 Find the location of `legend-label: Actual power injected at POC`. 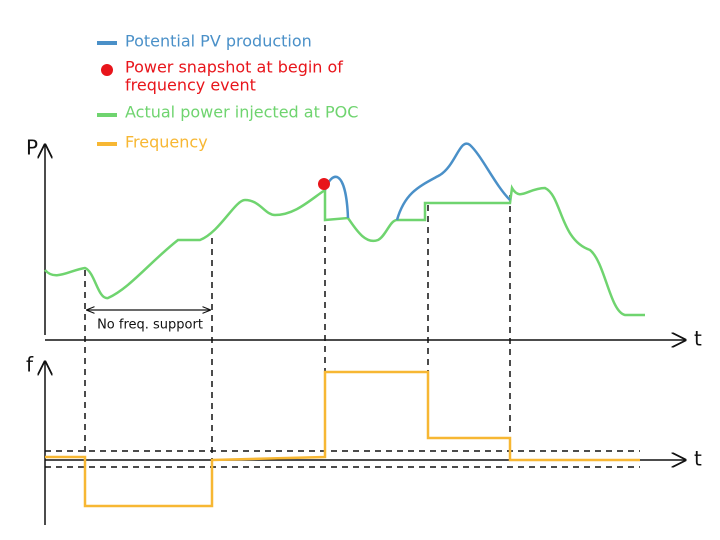

legend-label: Actual power injected at POC is located at coordinates (241, 112).